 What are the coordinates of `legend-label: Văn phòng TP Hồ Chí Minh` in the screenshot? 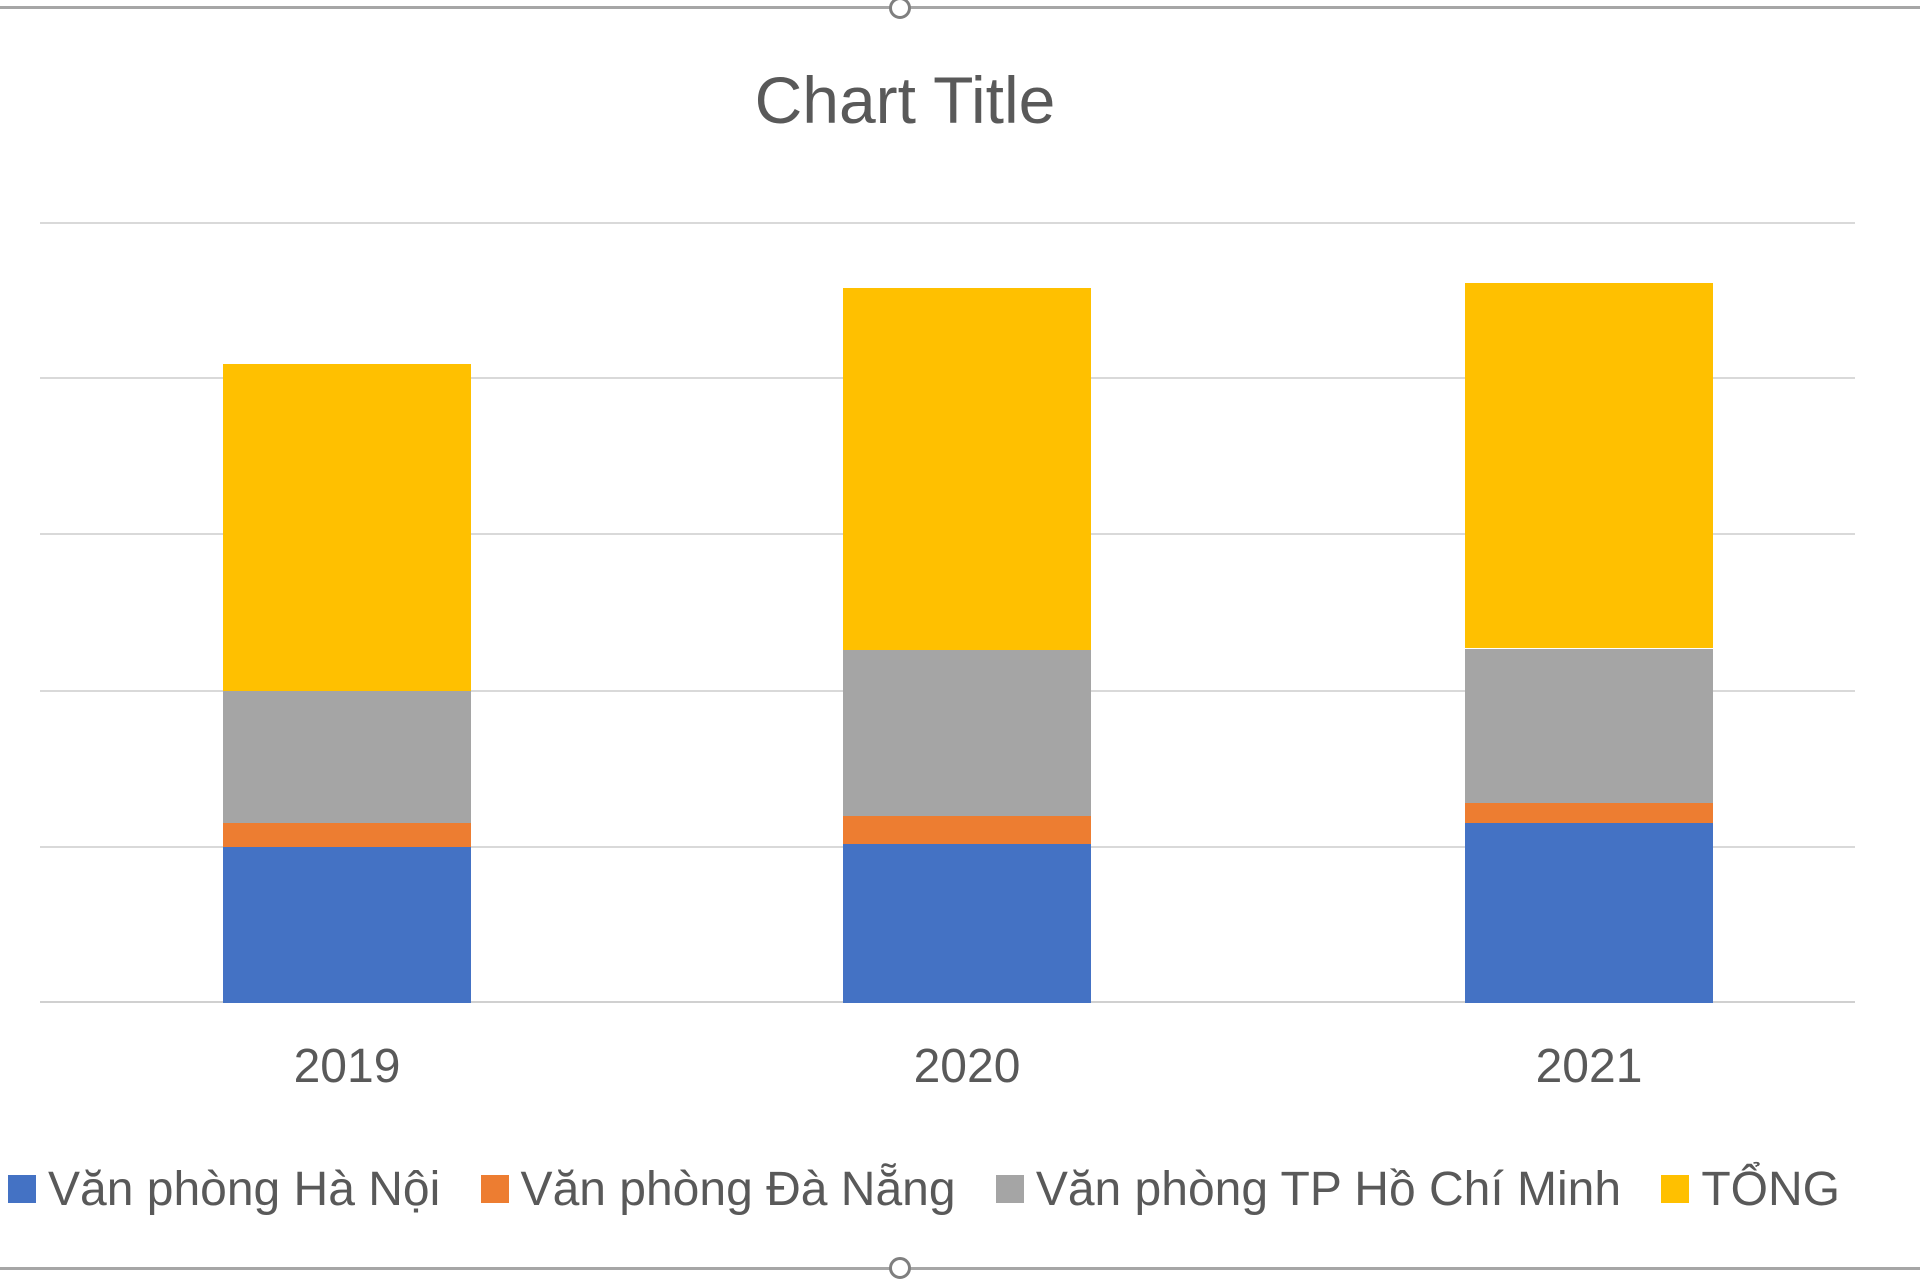 It's located at (1328, 1189).